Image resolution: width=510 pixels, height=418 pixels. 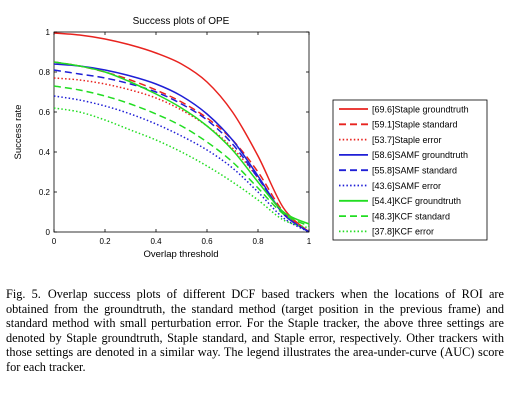 I want to click on y-tick-label: 0.6, so click(x=45, y=112).